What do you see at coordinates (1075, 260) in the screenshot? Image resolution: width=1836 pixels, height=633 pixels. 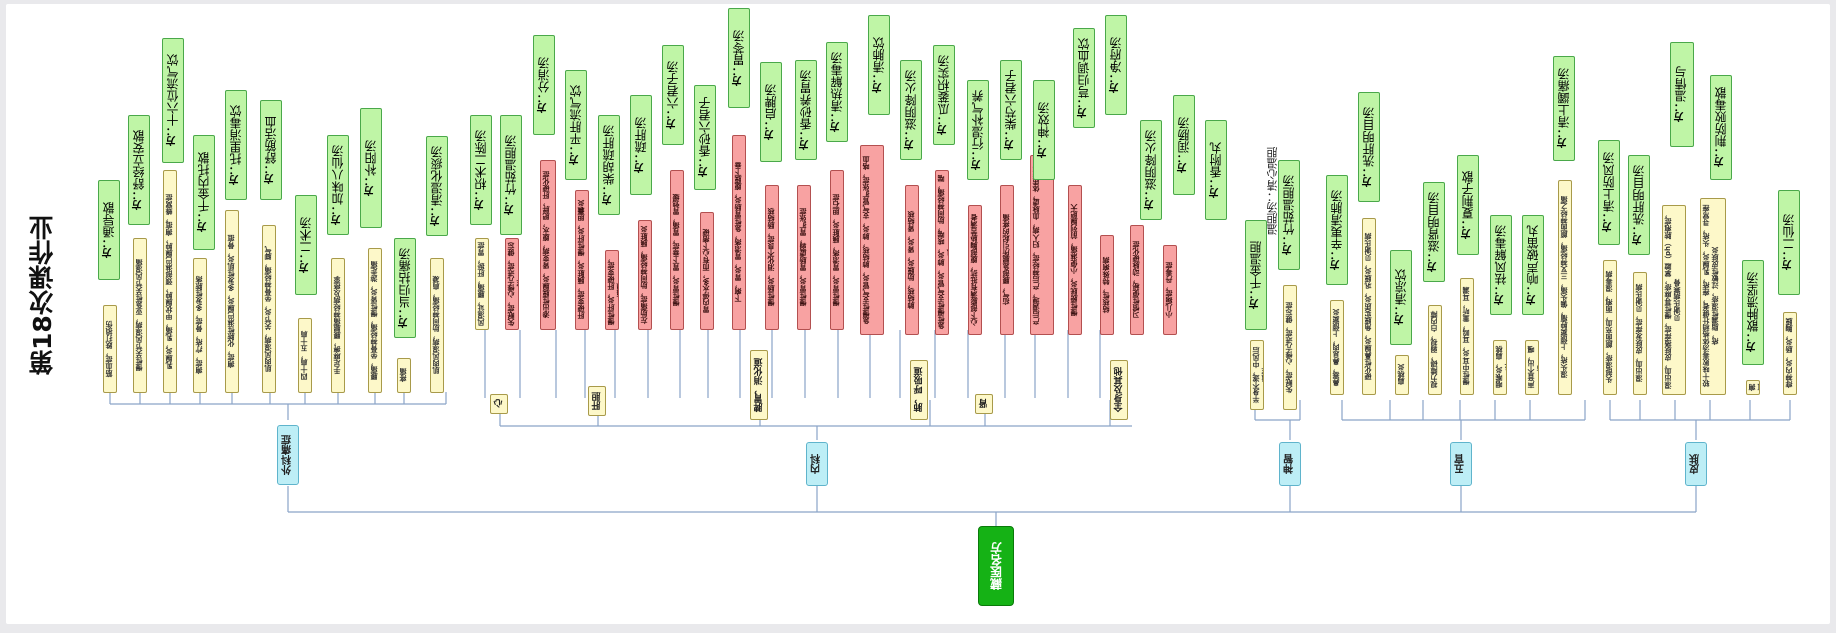 I see `indication-box: 慢性膀胱炎，小便淋痛，前列腺肥大` at bounding box center [1075, 260].